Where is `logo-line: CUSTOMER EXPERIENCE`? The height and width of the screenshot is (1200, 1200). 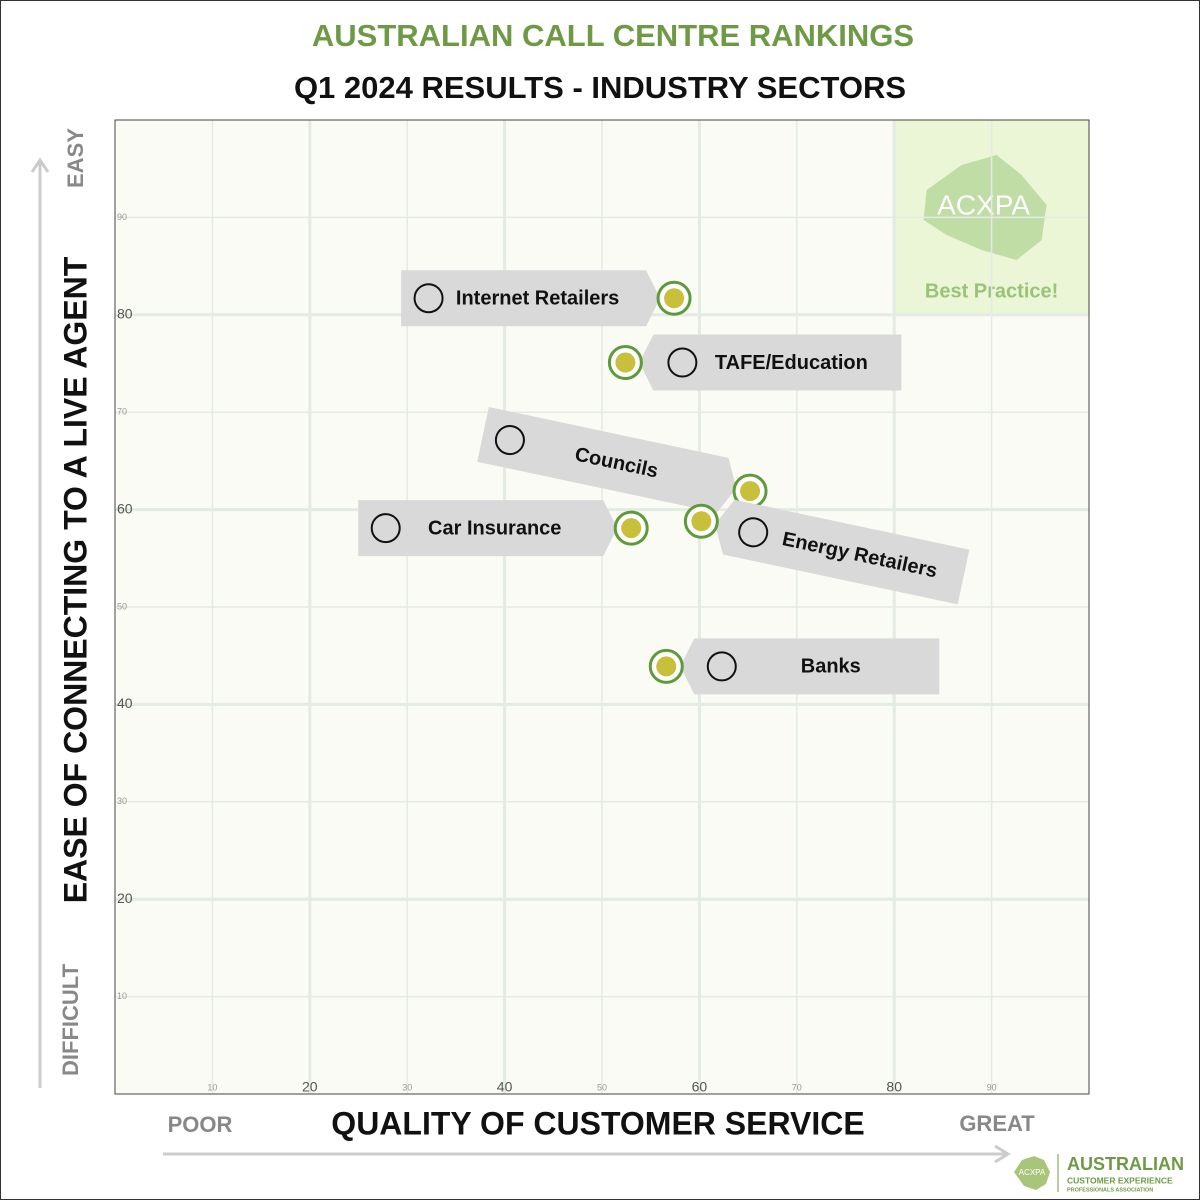
logo-line: CUSTOMER EXPERIENCE is located at coordinates (1120, 1180).